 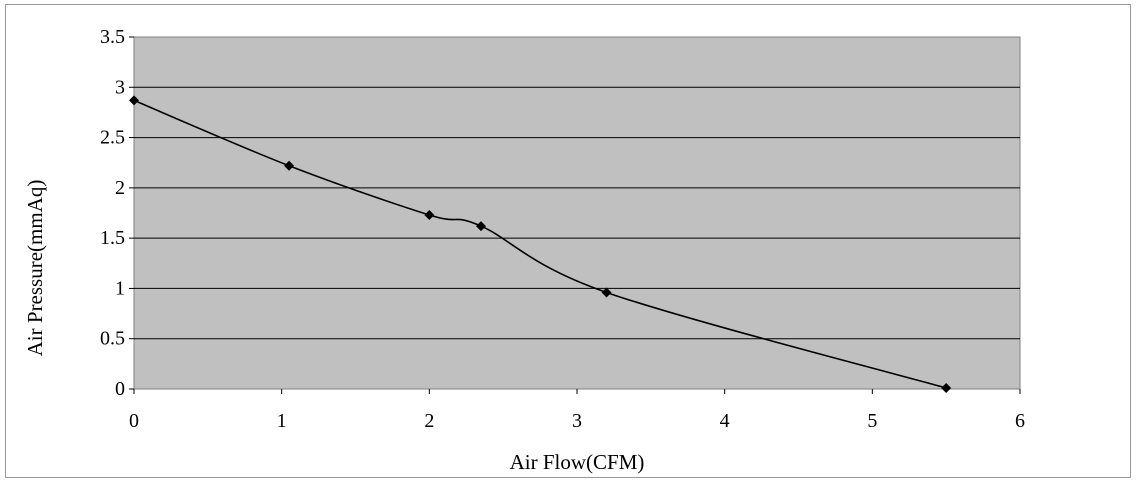 What do you see at coordinates (120, 288) in the screenshot?
I see `y-tick-label: 1` at bounding box center [120, 288].